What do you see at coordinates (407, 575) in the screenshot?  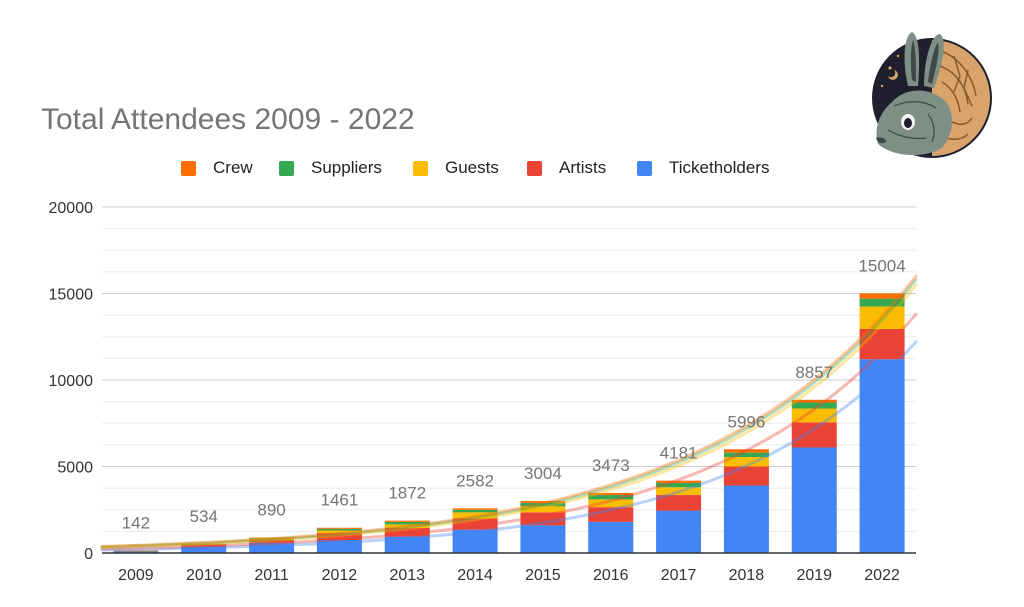 I see `x-tick-label: 2013` at bounding box center [407, 575].